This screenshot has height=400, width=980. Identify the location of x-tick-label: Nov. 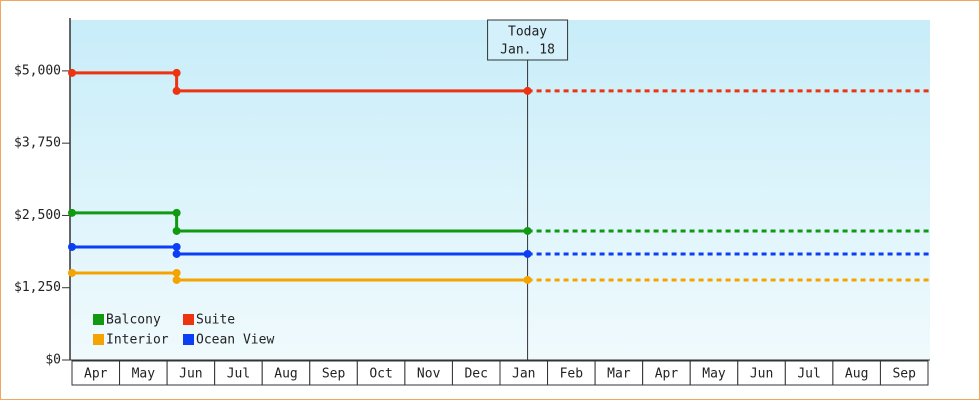
(429, 374).